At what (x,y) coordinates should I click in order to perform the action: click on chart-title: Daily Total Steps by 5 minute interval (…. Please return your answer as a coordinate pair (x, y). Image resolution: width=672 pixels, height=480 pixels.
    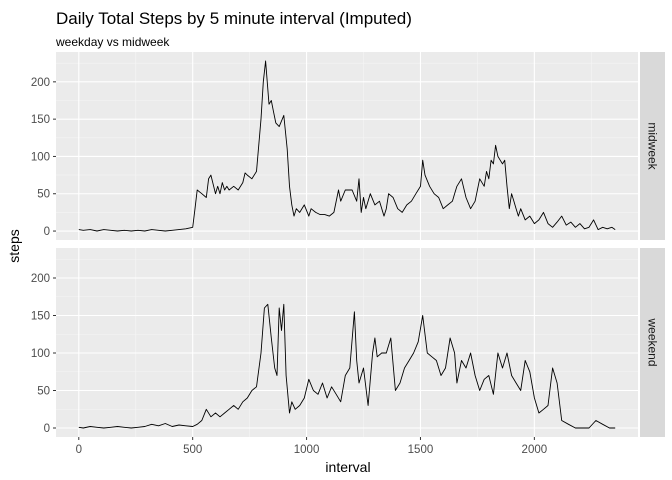
    Looking at the image, I should click on (234, 18).